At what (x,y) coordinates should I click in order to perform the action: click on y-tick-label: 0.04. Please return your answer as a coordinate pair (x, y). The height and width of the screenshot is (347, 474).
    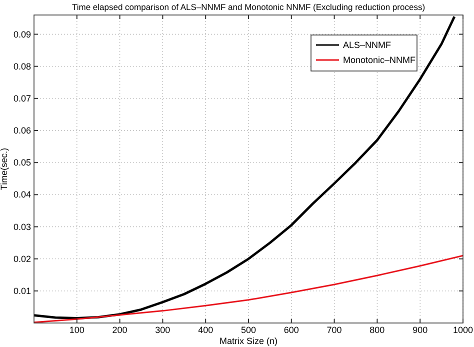
    Looking at the image, I should click on (22, 195).